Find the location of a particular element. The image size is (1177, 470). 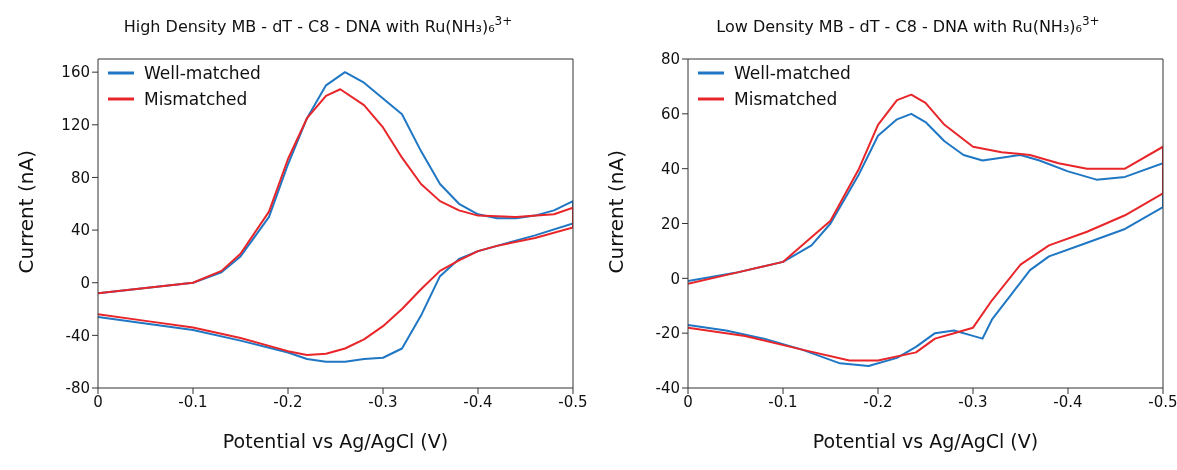

y-tick-label: 20 is located at coordinates (670, 223).